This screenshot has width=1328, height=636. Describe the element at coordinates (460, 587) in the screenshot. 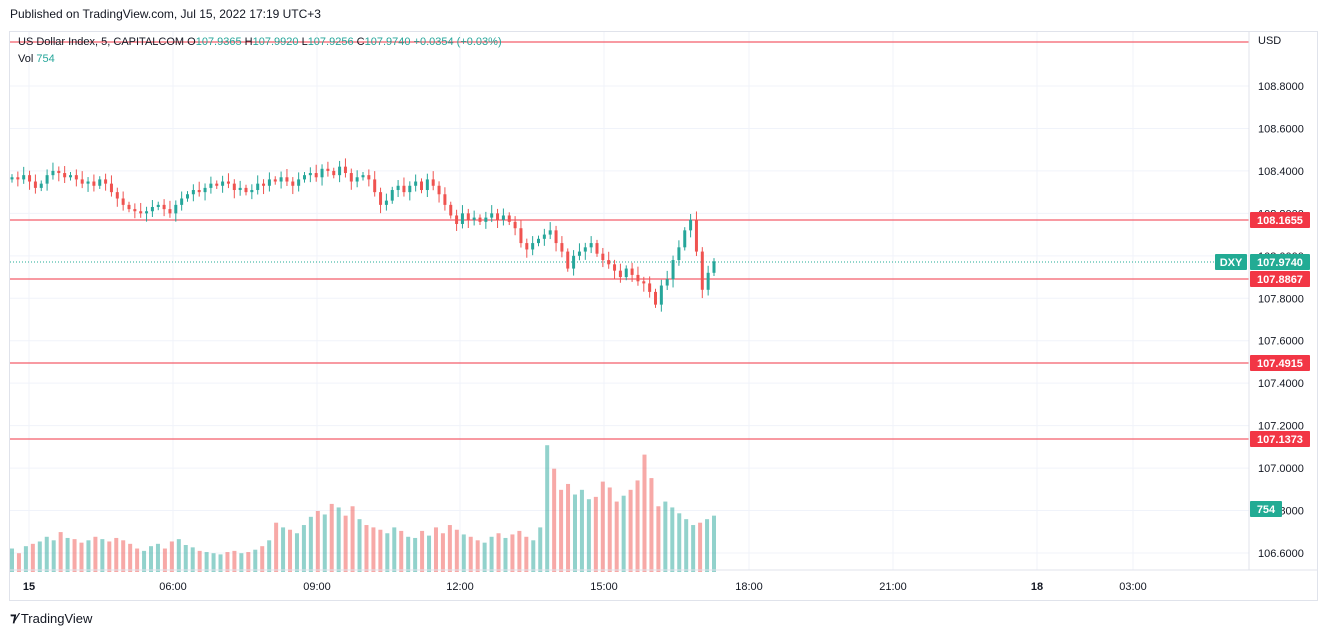

I see `time-tick-label: 12:00` at that location.